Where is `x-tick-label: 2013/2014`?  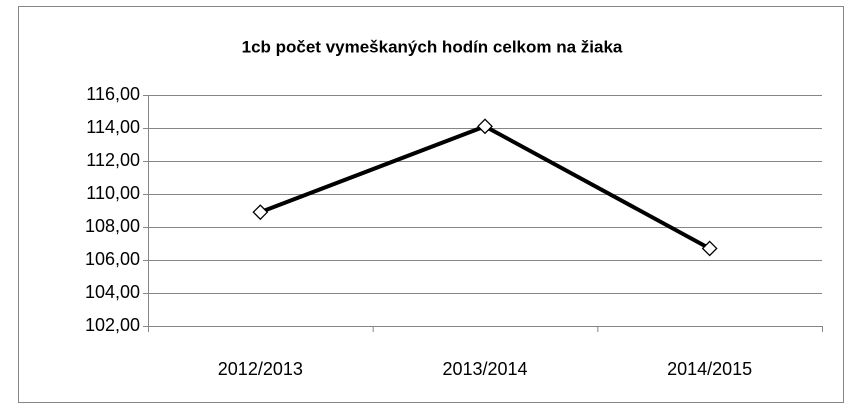 x-tick-label: 2013/2014 is located at coordinates (484, 369).